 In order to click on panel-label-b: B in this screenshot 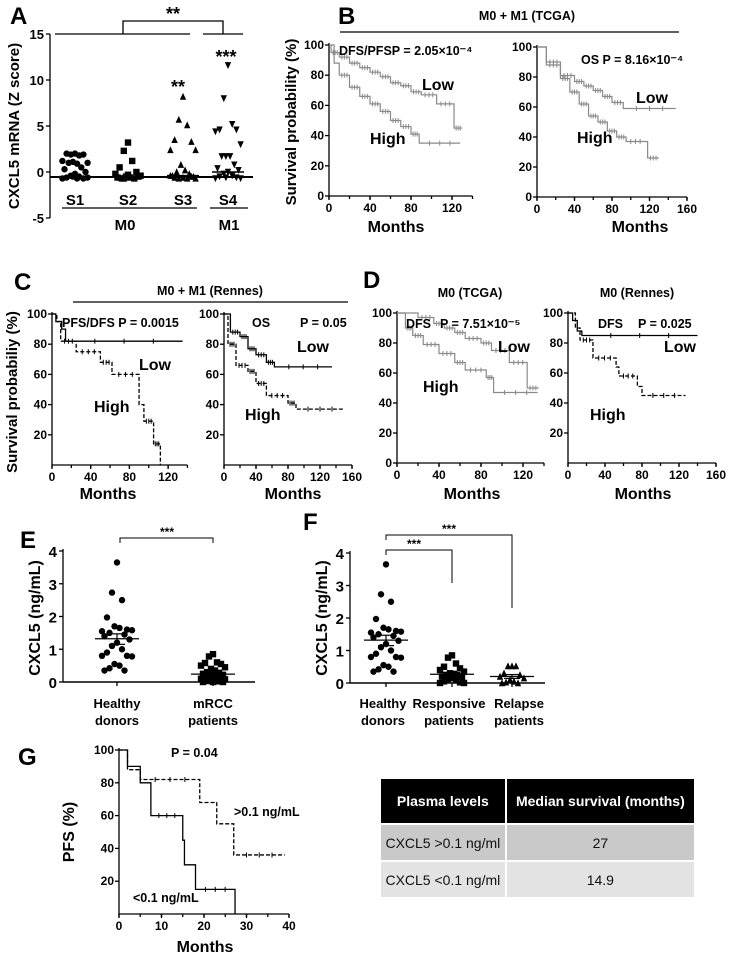, I will do `click(346, 16)`.